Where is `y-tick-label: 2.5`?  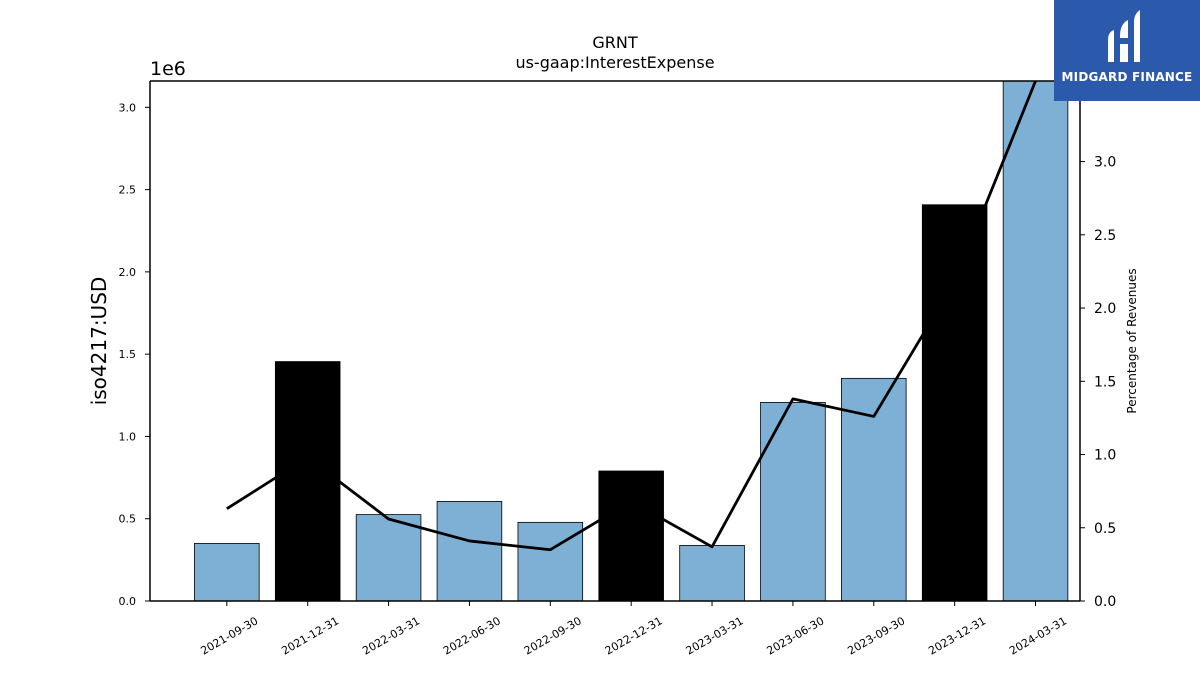
y-tick-label: 2.5 is located at coordinates (128, 190).